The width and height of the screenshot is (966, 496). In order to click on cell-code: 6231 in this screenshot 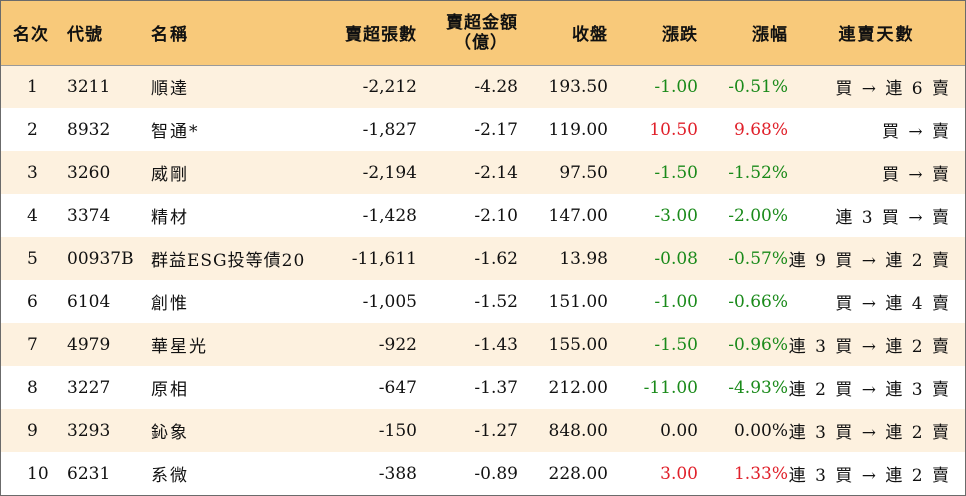, I will do `click(89, 473)`.